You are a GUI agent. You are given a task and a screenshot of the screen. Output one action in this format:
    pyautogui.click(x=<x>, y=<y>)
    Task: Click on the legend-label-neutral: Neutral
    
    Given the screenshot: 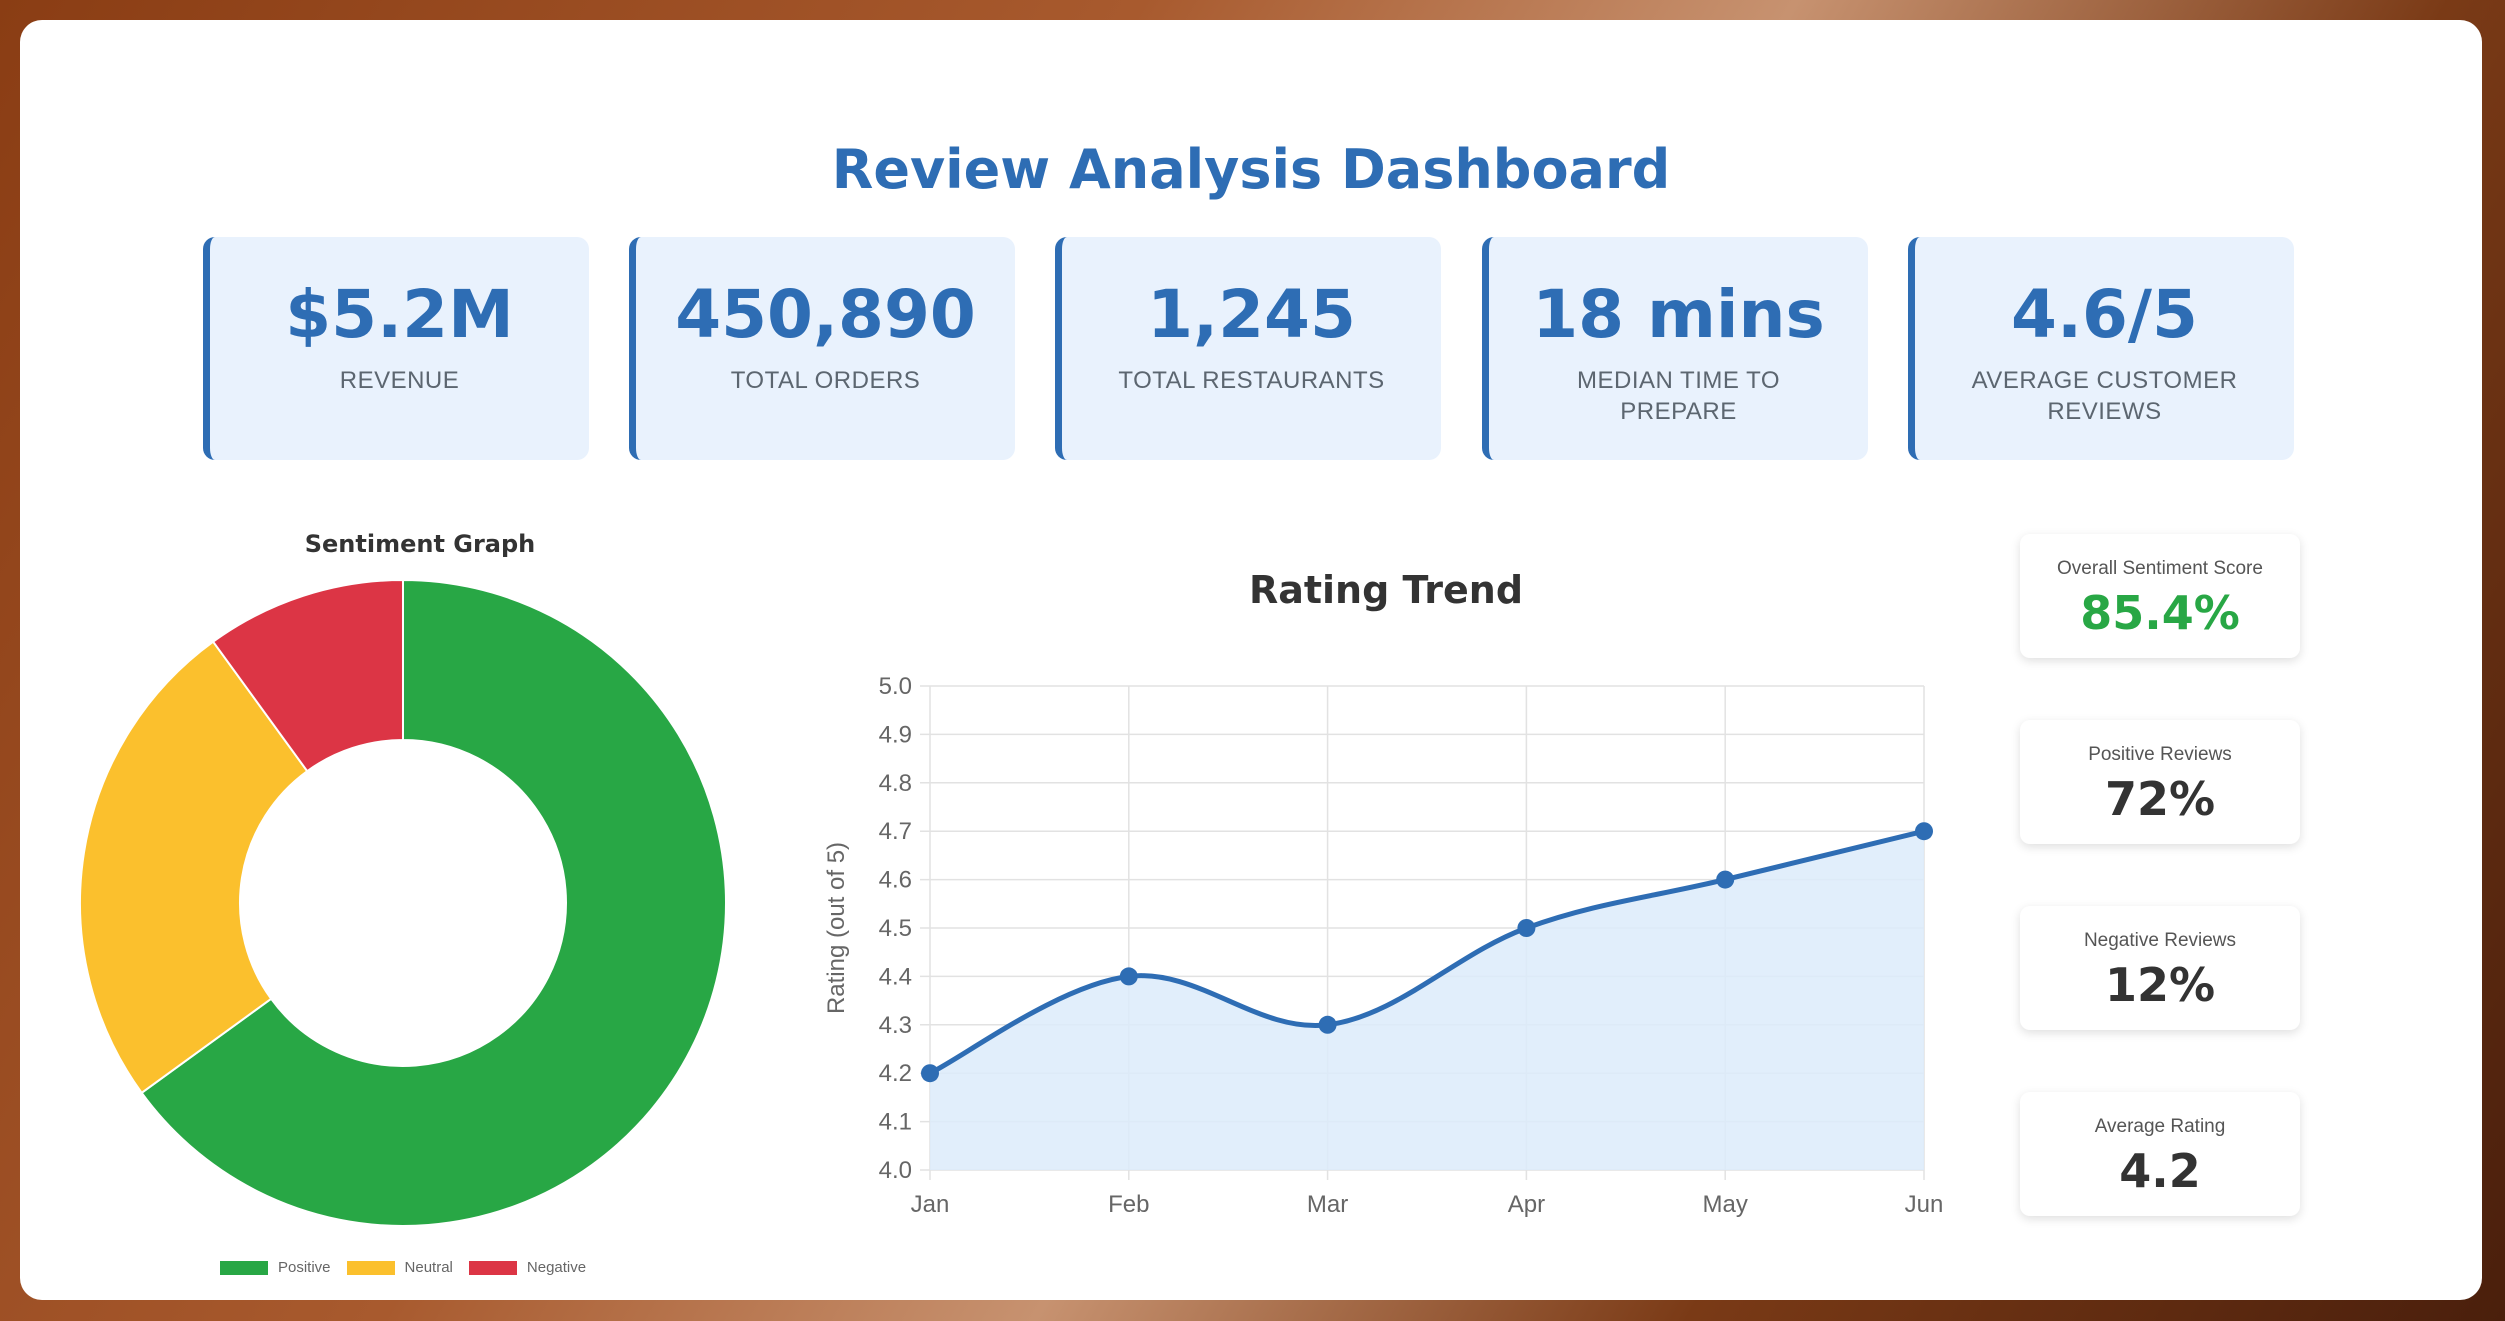 What is the action you would take?
    pyautogui.click(x=428, y=1267)
    